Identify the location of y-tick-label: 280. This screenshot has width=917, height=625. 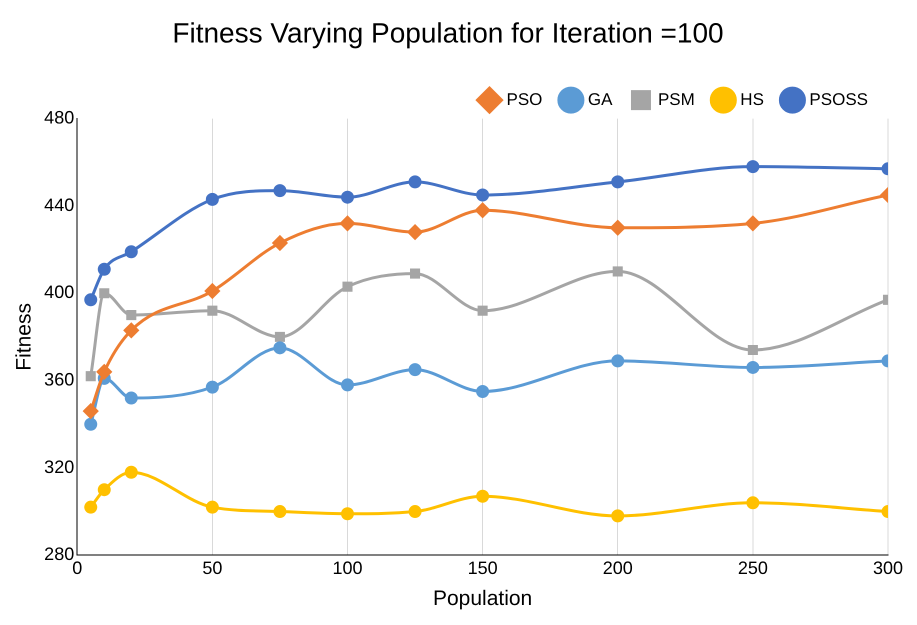
(59, 554).